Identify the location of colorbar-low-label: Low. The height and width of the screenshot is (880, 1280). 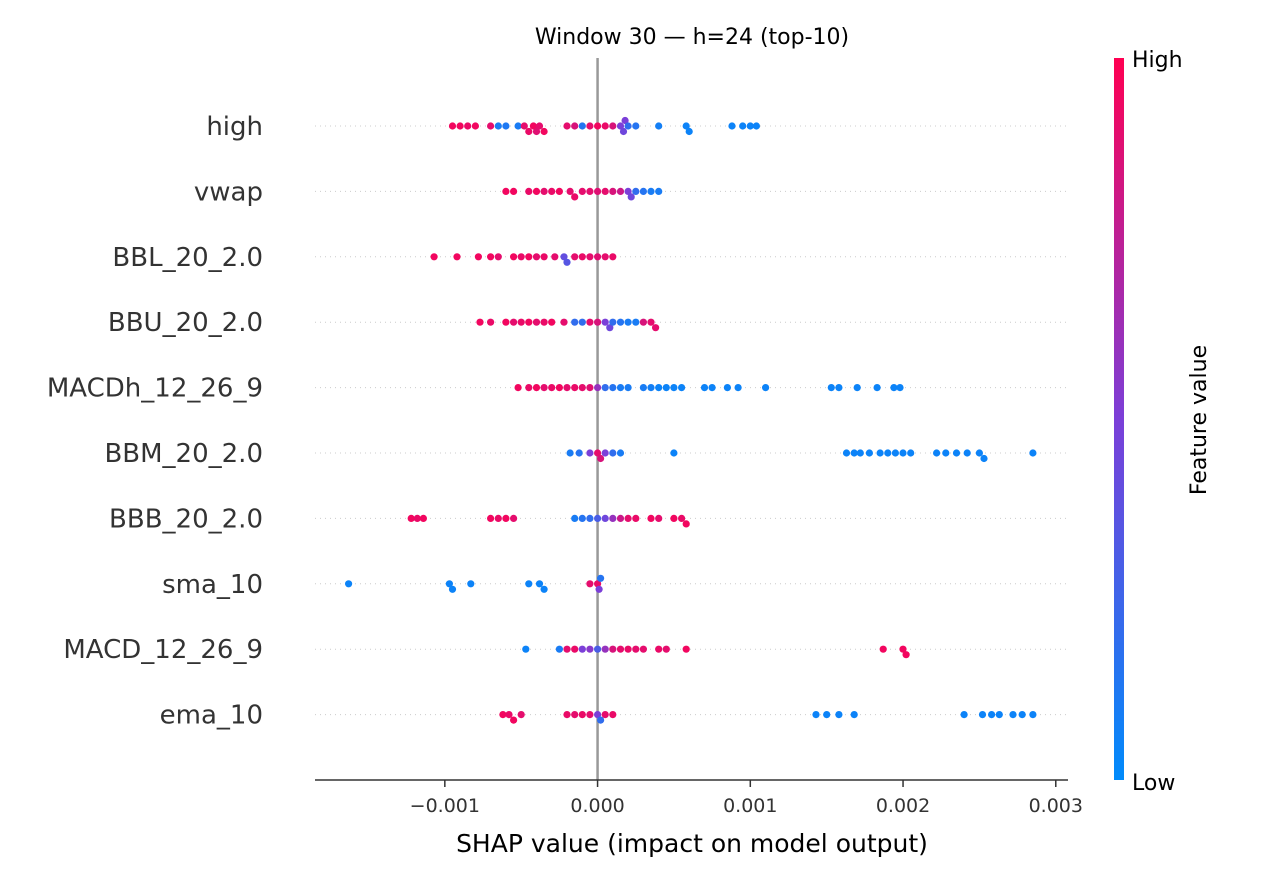
(1153, 783).